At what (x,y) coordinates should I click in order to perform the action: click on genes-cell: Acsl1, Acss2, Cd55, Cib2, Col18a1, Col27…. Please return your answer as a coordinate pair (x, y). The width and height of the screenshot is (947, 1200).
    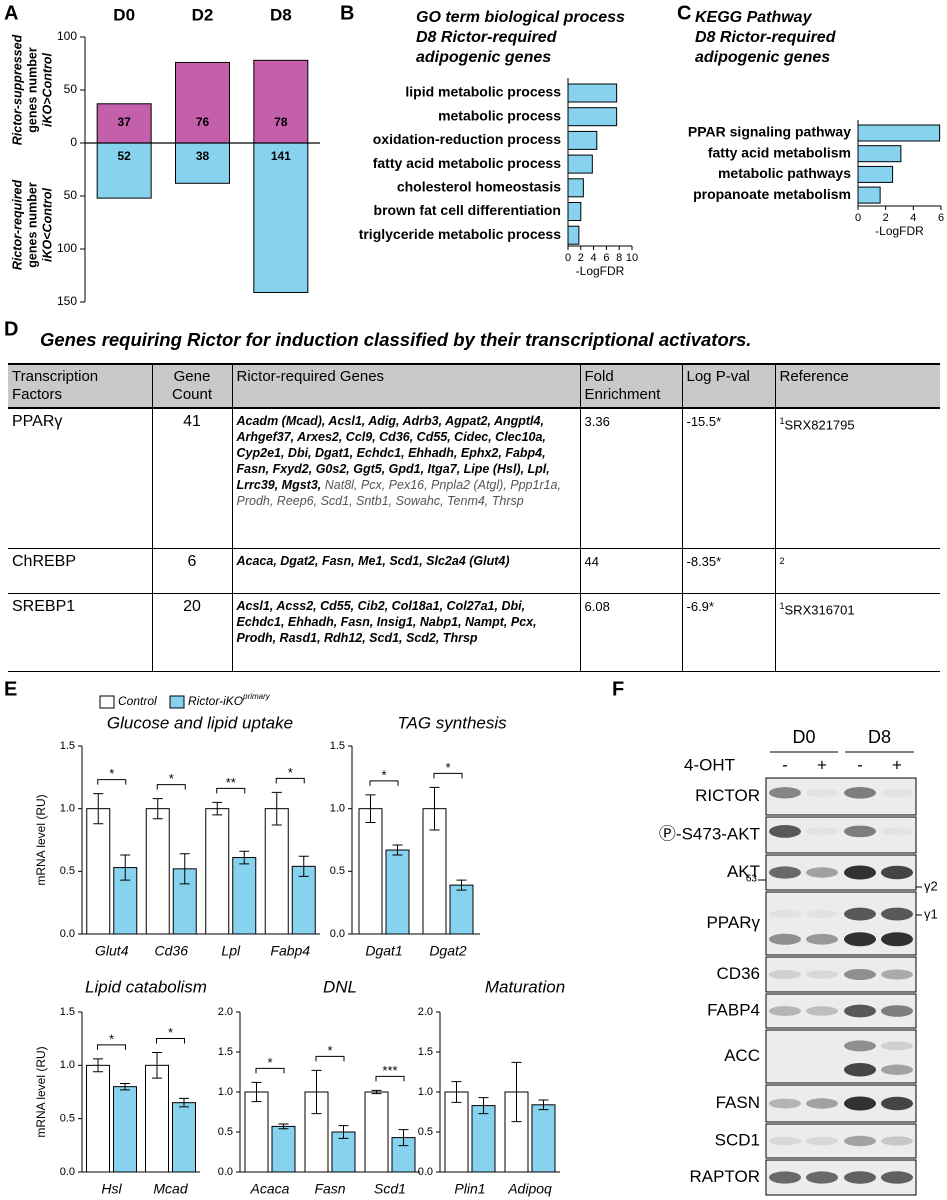
    Looking at the image, I should click on (405, 632).